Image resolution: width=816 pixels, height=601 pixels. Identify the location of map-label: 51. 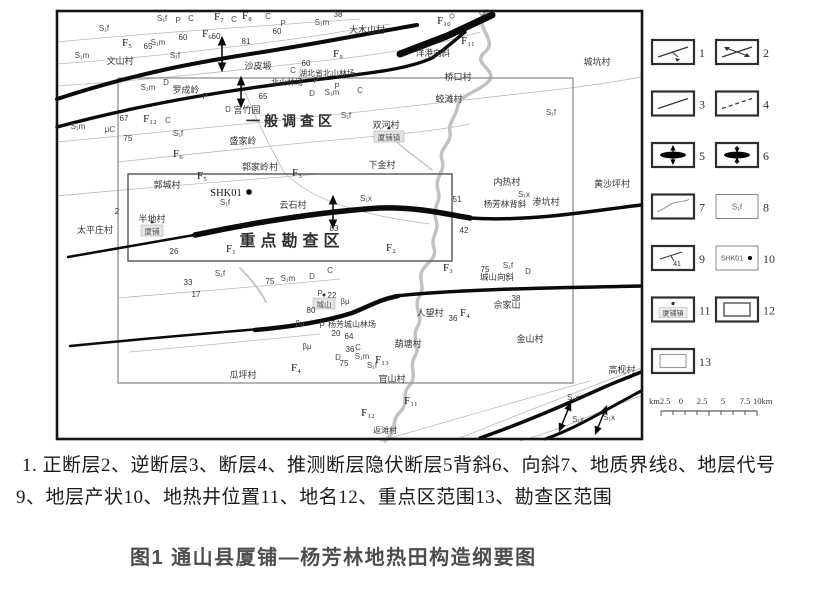
(457, 199).